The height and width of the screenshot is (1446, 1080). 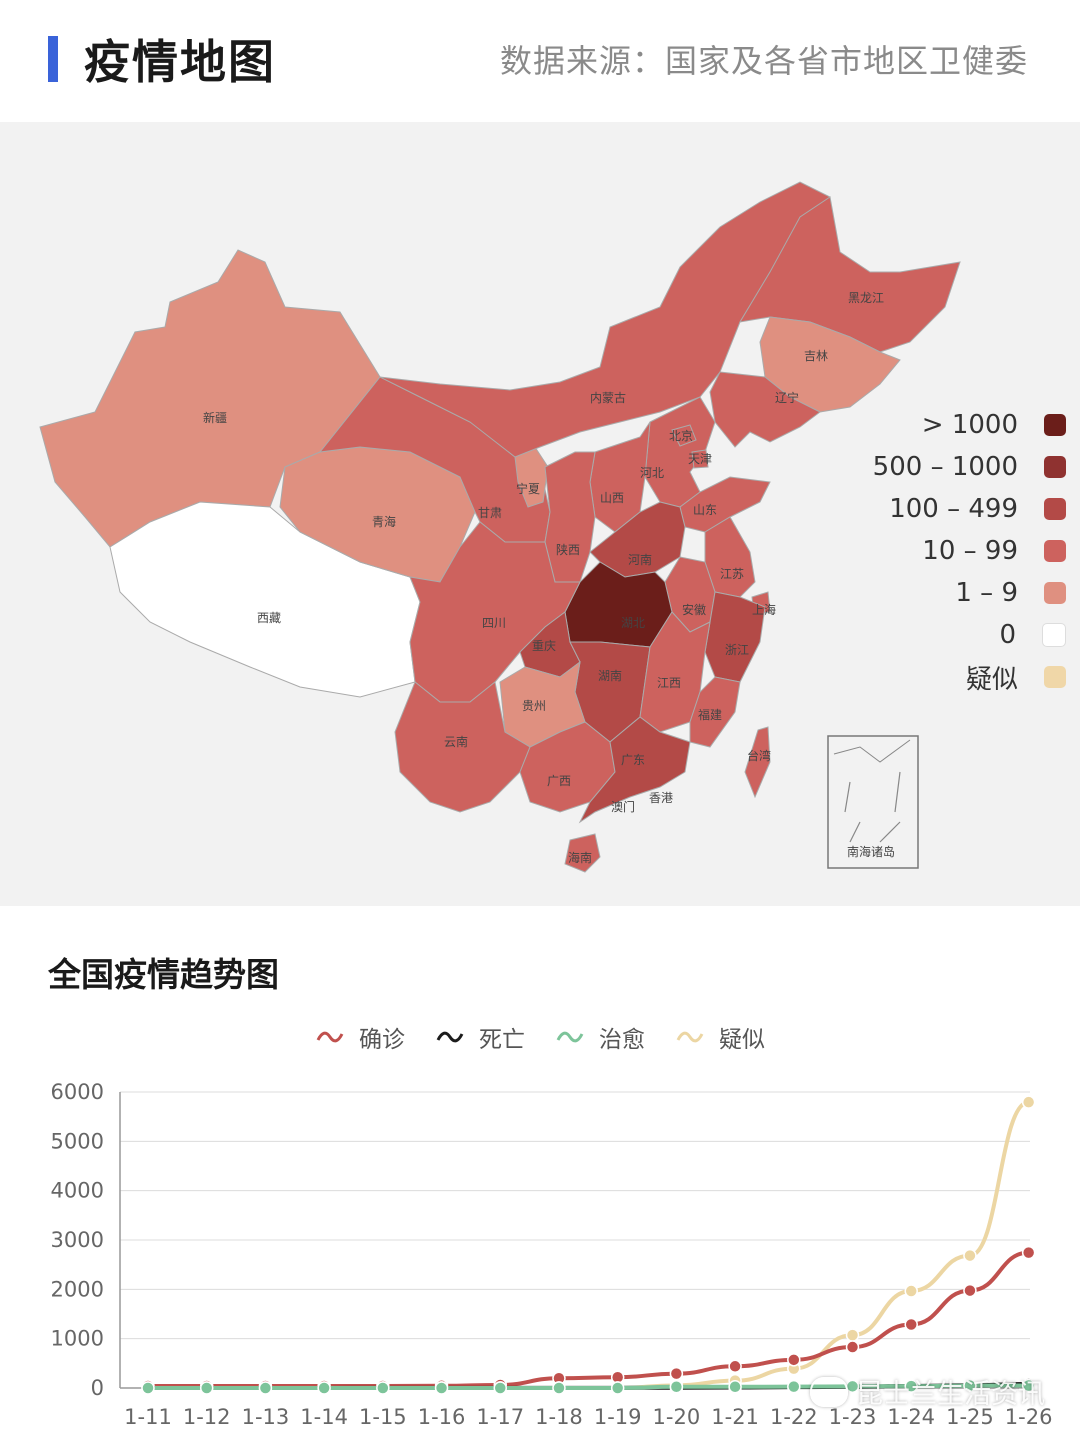 What do you see at coordinates (266, 1417) in the screenshot?
I see `x-tick-label: 1-13` at bounding box center [266, 1417].